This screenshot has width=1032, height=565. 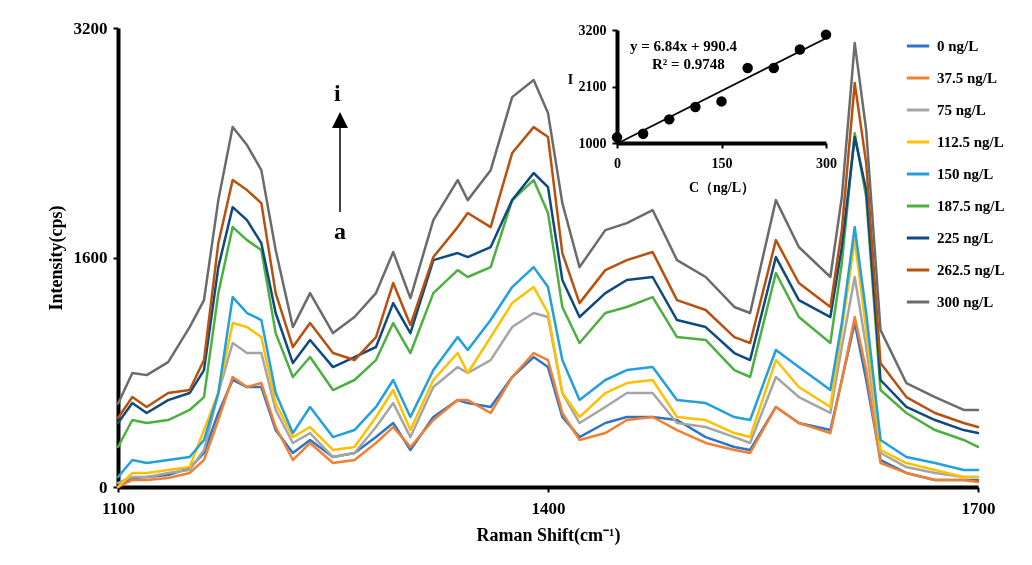 I want to click on y-tick-label: 2100, so click(x=592, y=86).